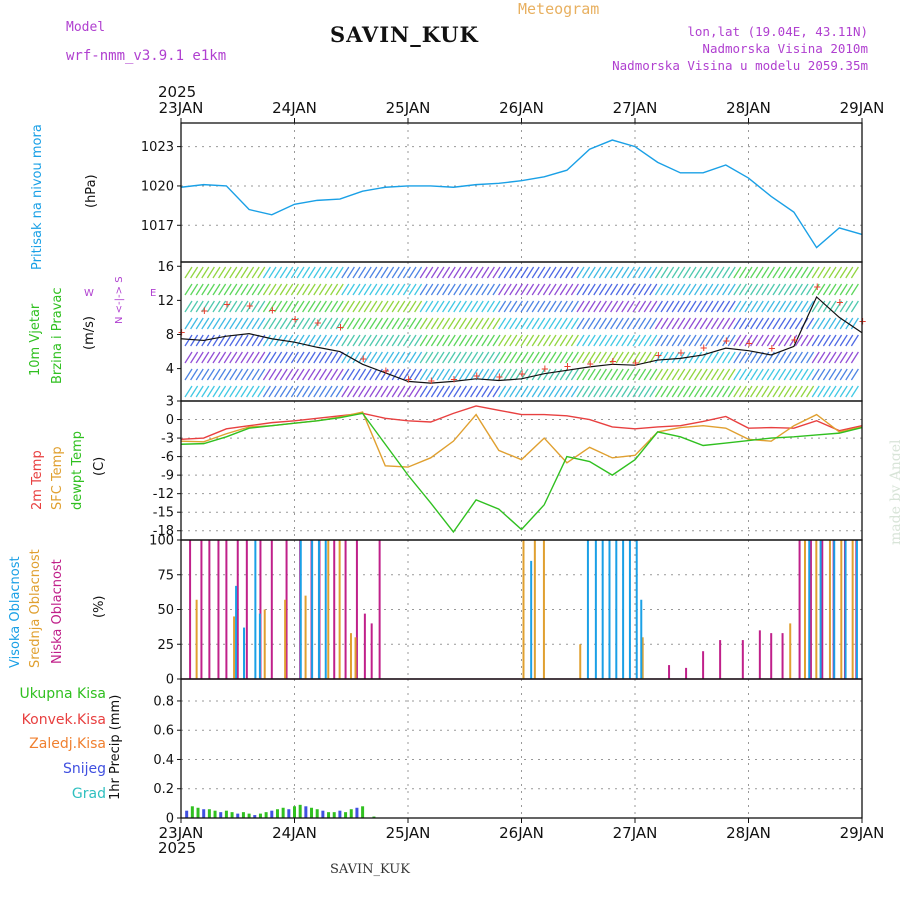 This screenshot has height=900, width=900. I want to click on date-label-top: 27JAN, so click(635, 108).